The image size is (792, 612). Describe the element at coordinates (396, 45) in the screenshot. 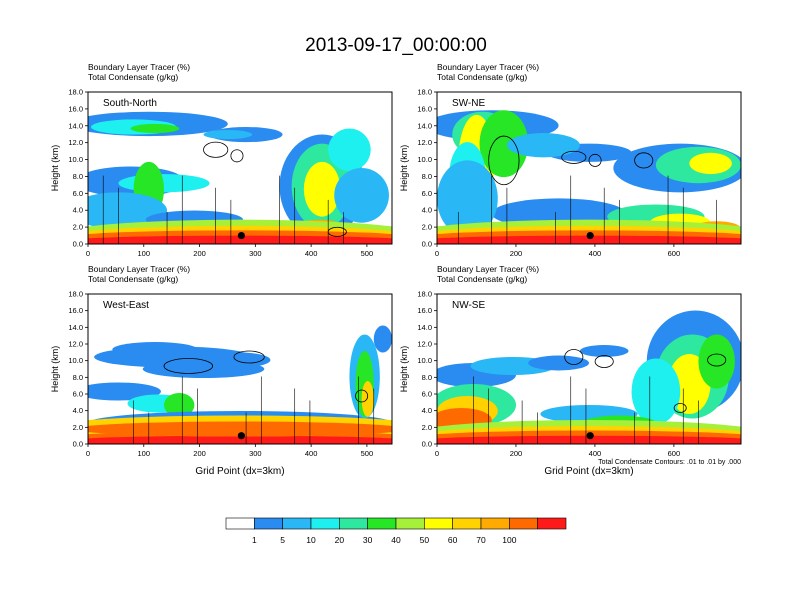

I see `figure-title: 2013-09-17_00:00:00` at that location.